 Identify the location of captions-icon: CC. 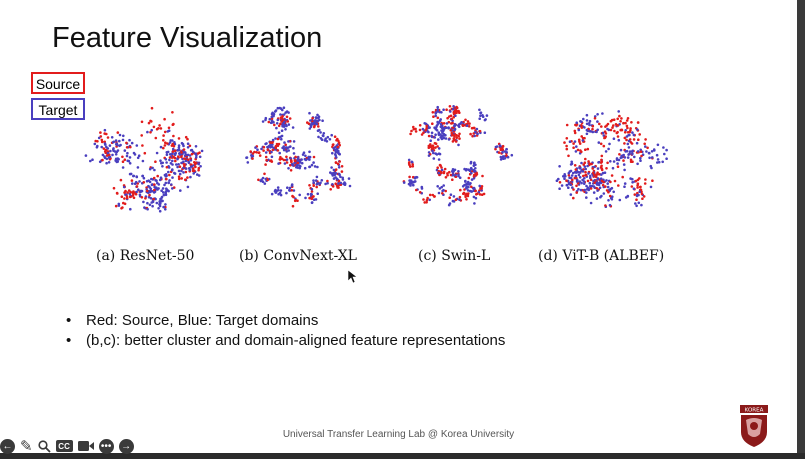
(64, 446).